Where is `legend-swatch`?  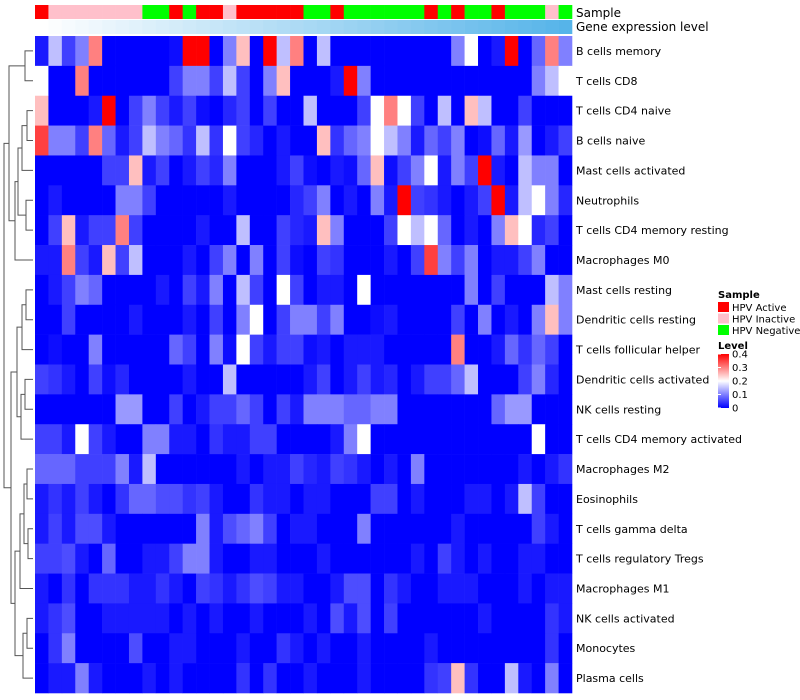
legend-swatch is located at coordinates (723, 307).